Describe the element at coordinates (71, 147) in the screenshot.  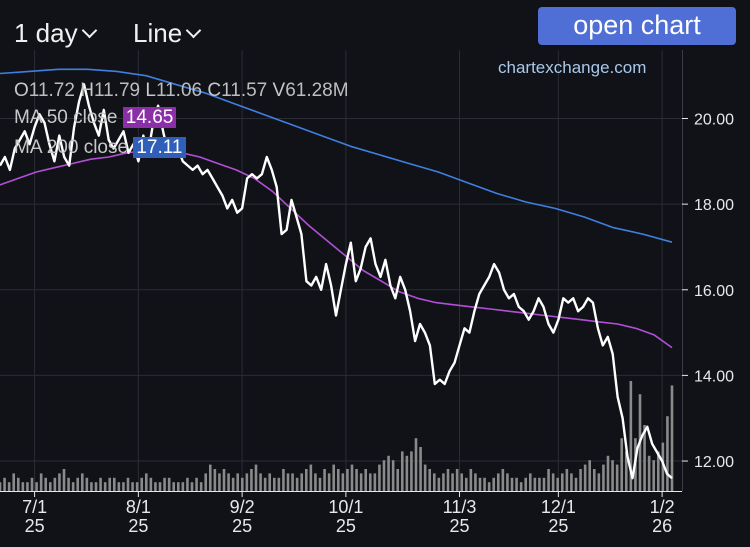
I see `ma200-label: MA 200 close` at that location.